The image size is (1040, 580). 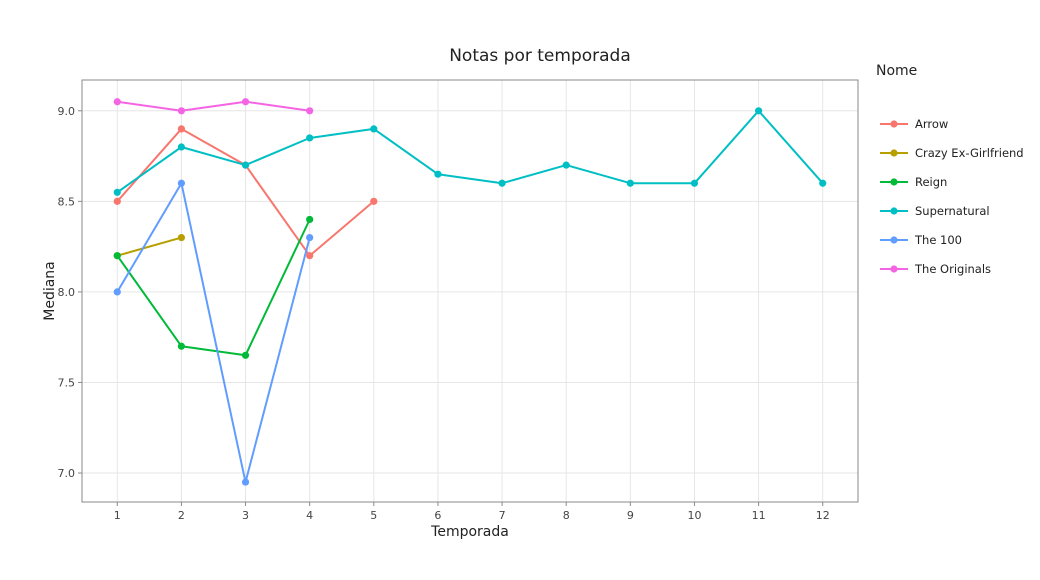 I want to click on y-tick-label: 7.0, so click(x=67, y=473).